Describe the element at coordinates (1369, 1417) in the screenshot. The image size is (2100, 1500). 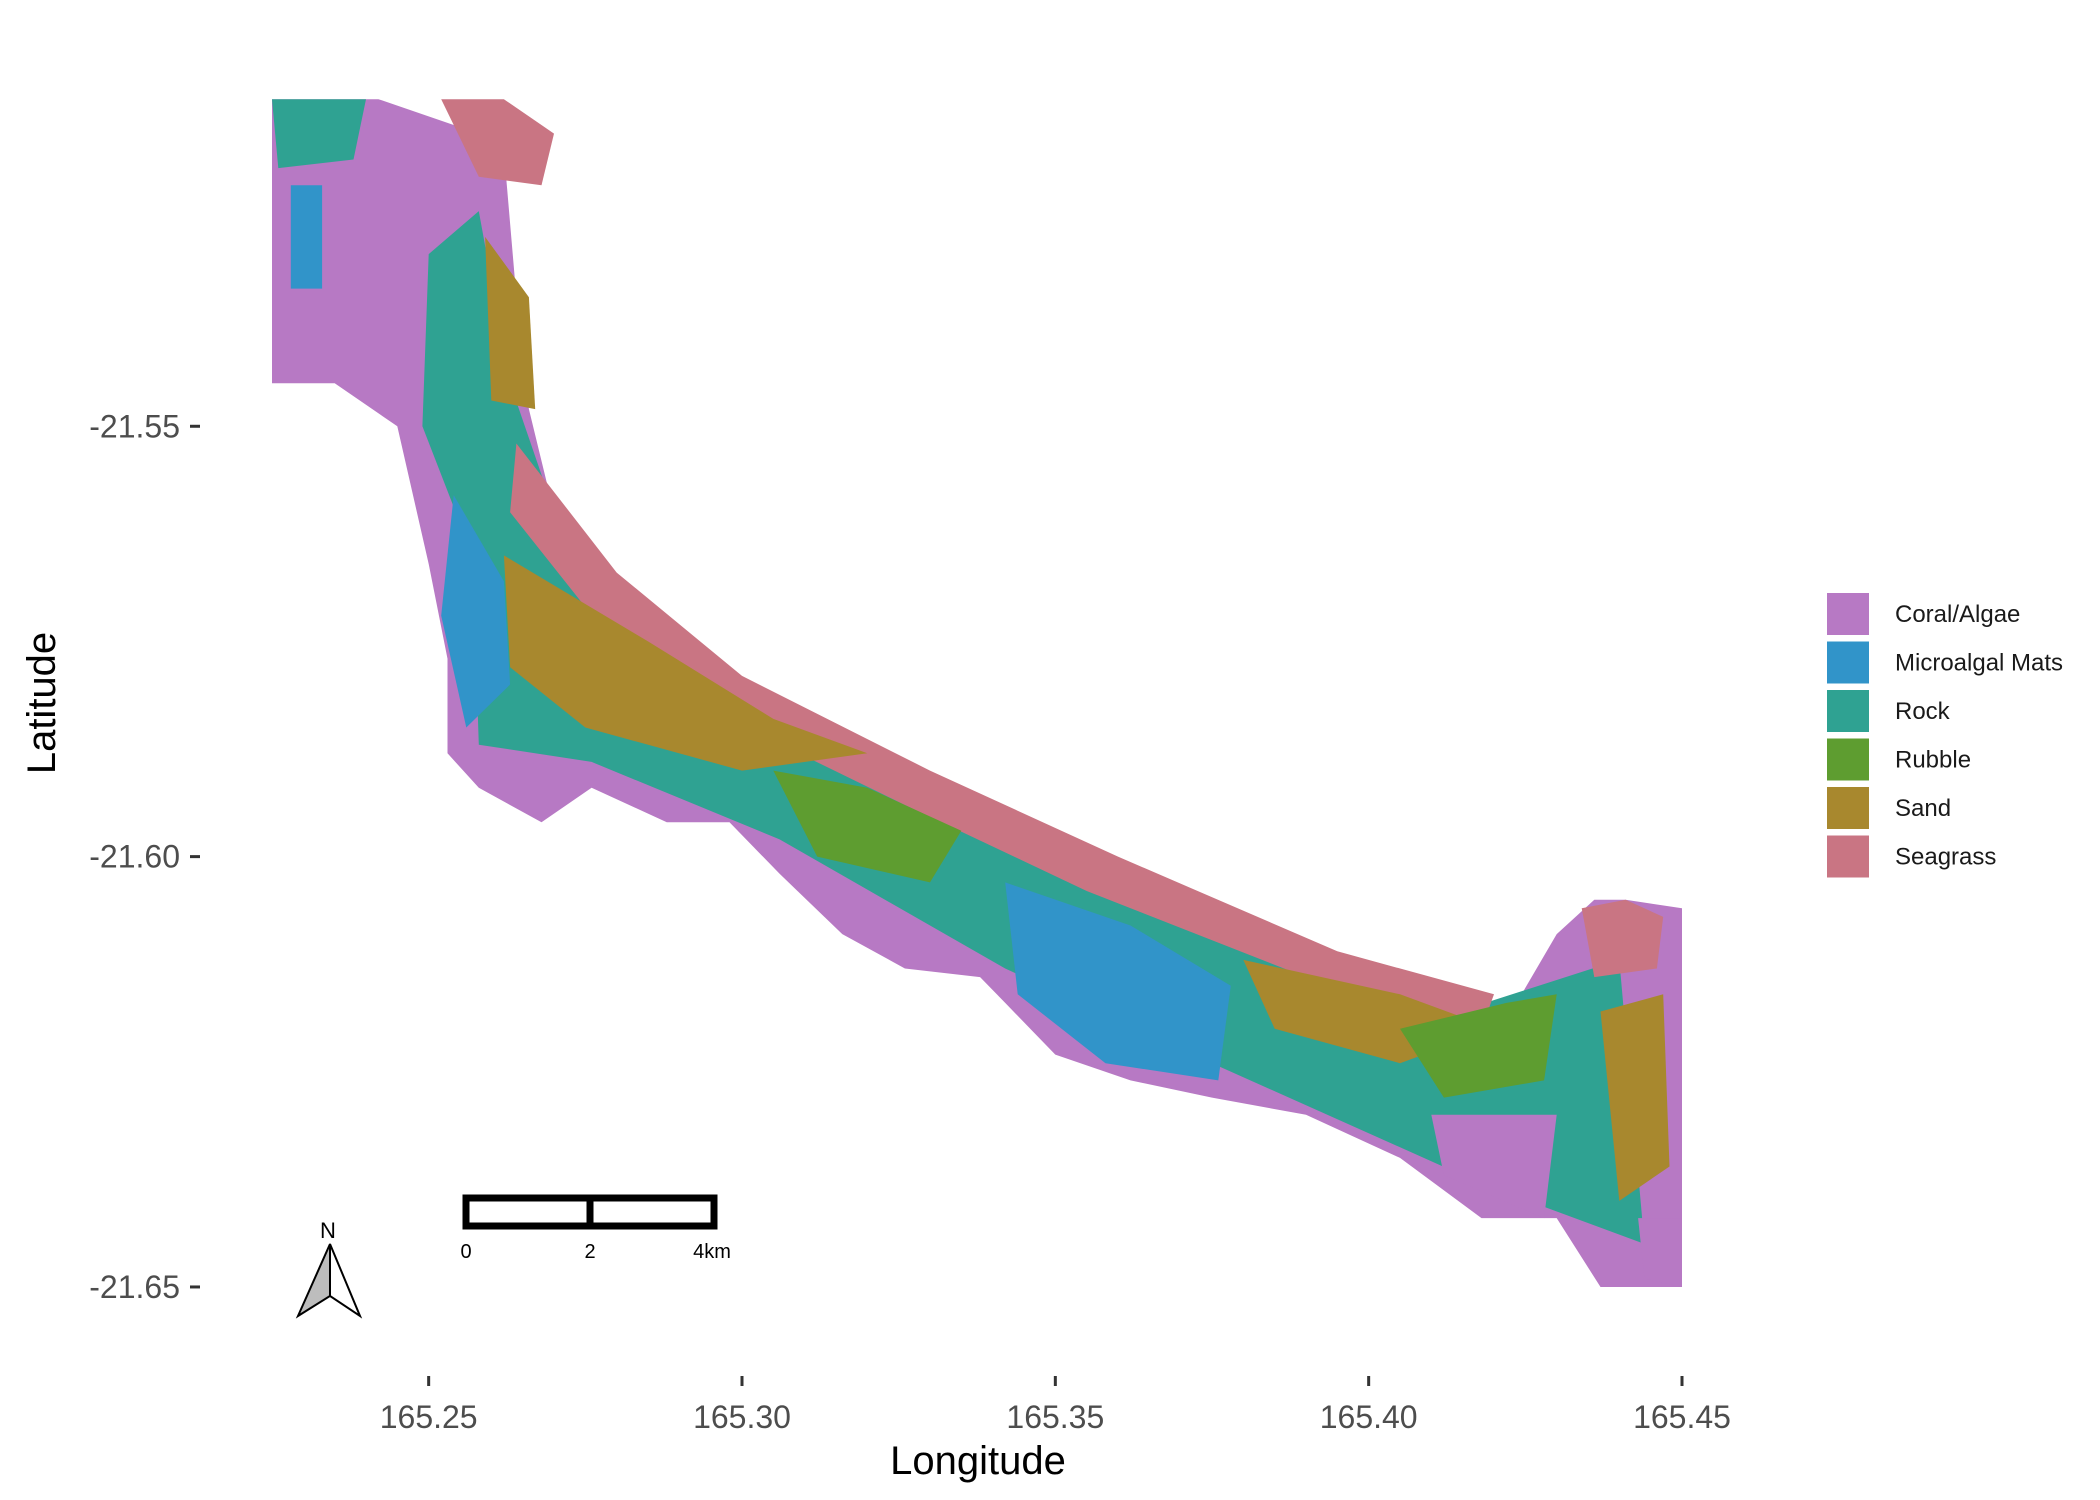
I see `x-tick-label-3: 165.40` at that location.